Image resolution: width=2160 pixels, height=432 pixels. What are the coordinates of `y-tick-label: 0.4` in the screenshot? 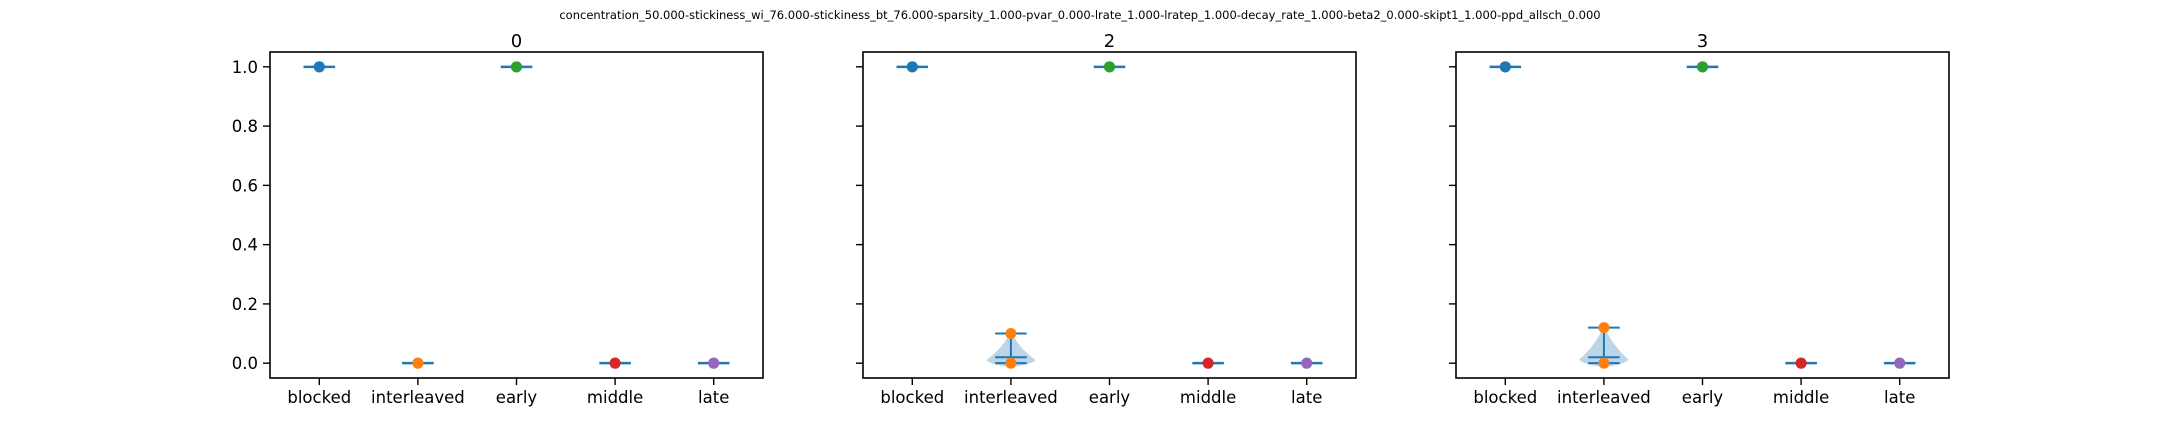 It's located at (245, 245).